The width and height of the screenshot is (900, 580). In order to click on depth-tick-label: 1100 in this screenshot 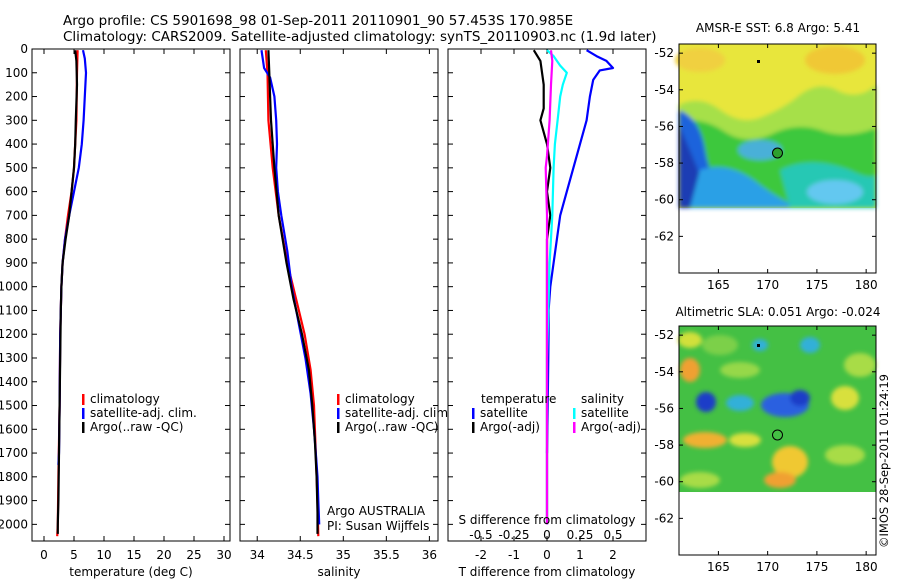, I will do `click(14, 310)`.